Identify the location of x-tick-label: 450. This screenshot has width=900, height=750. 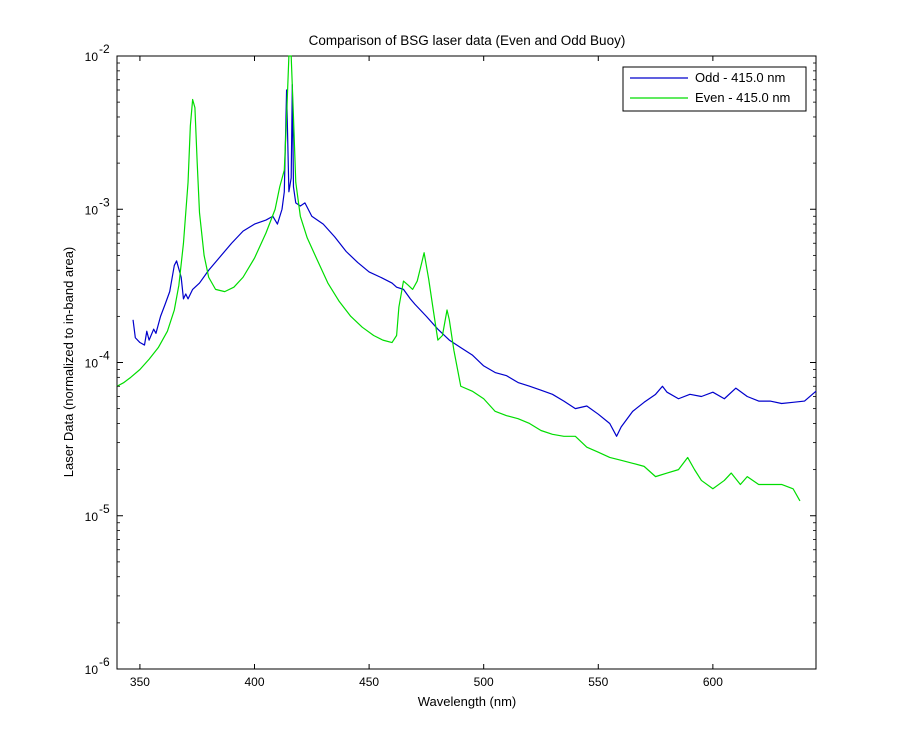
(369, 682).